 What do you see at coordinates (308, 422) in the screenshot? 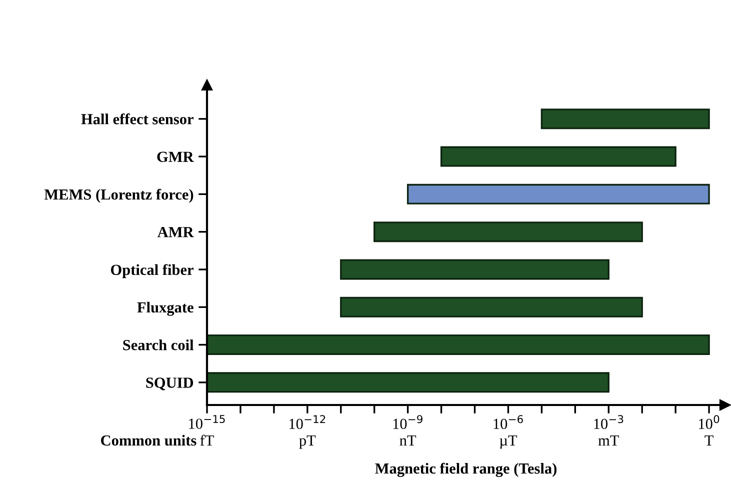
I see `x-tick-label: 10$^{−12}$` at bounding box center [308, 422].